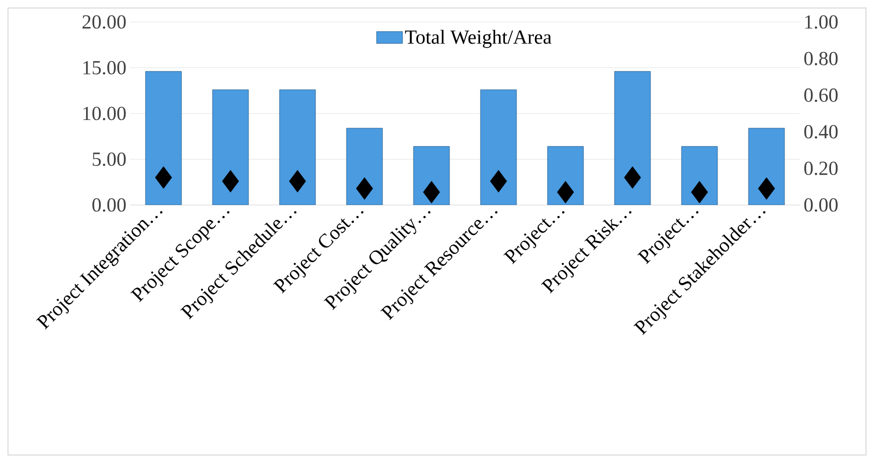 Image resolution: width=873 pixels, height=463 pixels. What do you see at coordinates (104, 67) in the screenshot?
I see `y-tick-label: 15.00` at bounding box center [104, 67].